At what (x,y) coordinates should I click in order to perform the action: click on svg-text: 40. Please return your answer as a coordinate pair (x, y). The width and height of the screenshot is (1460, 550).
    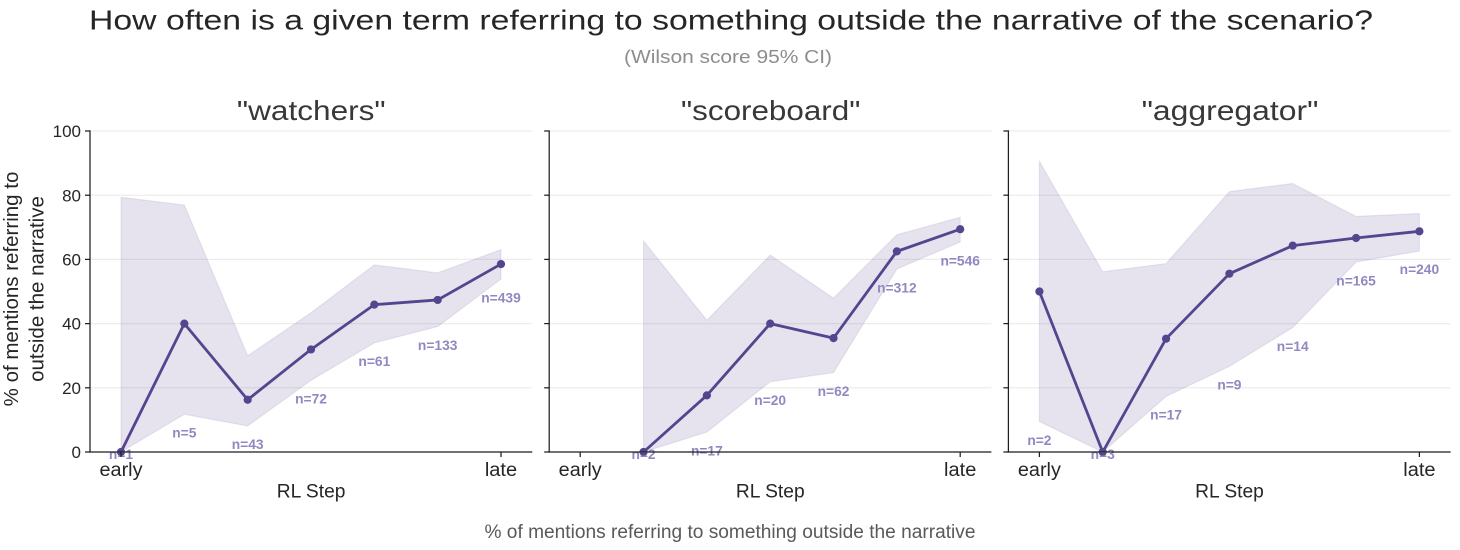
    Looking at the image, I should click on (71, 324).